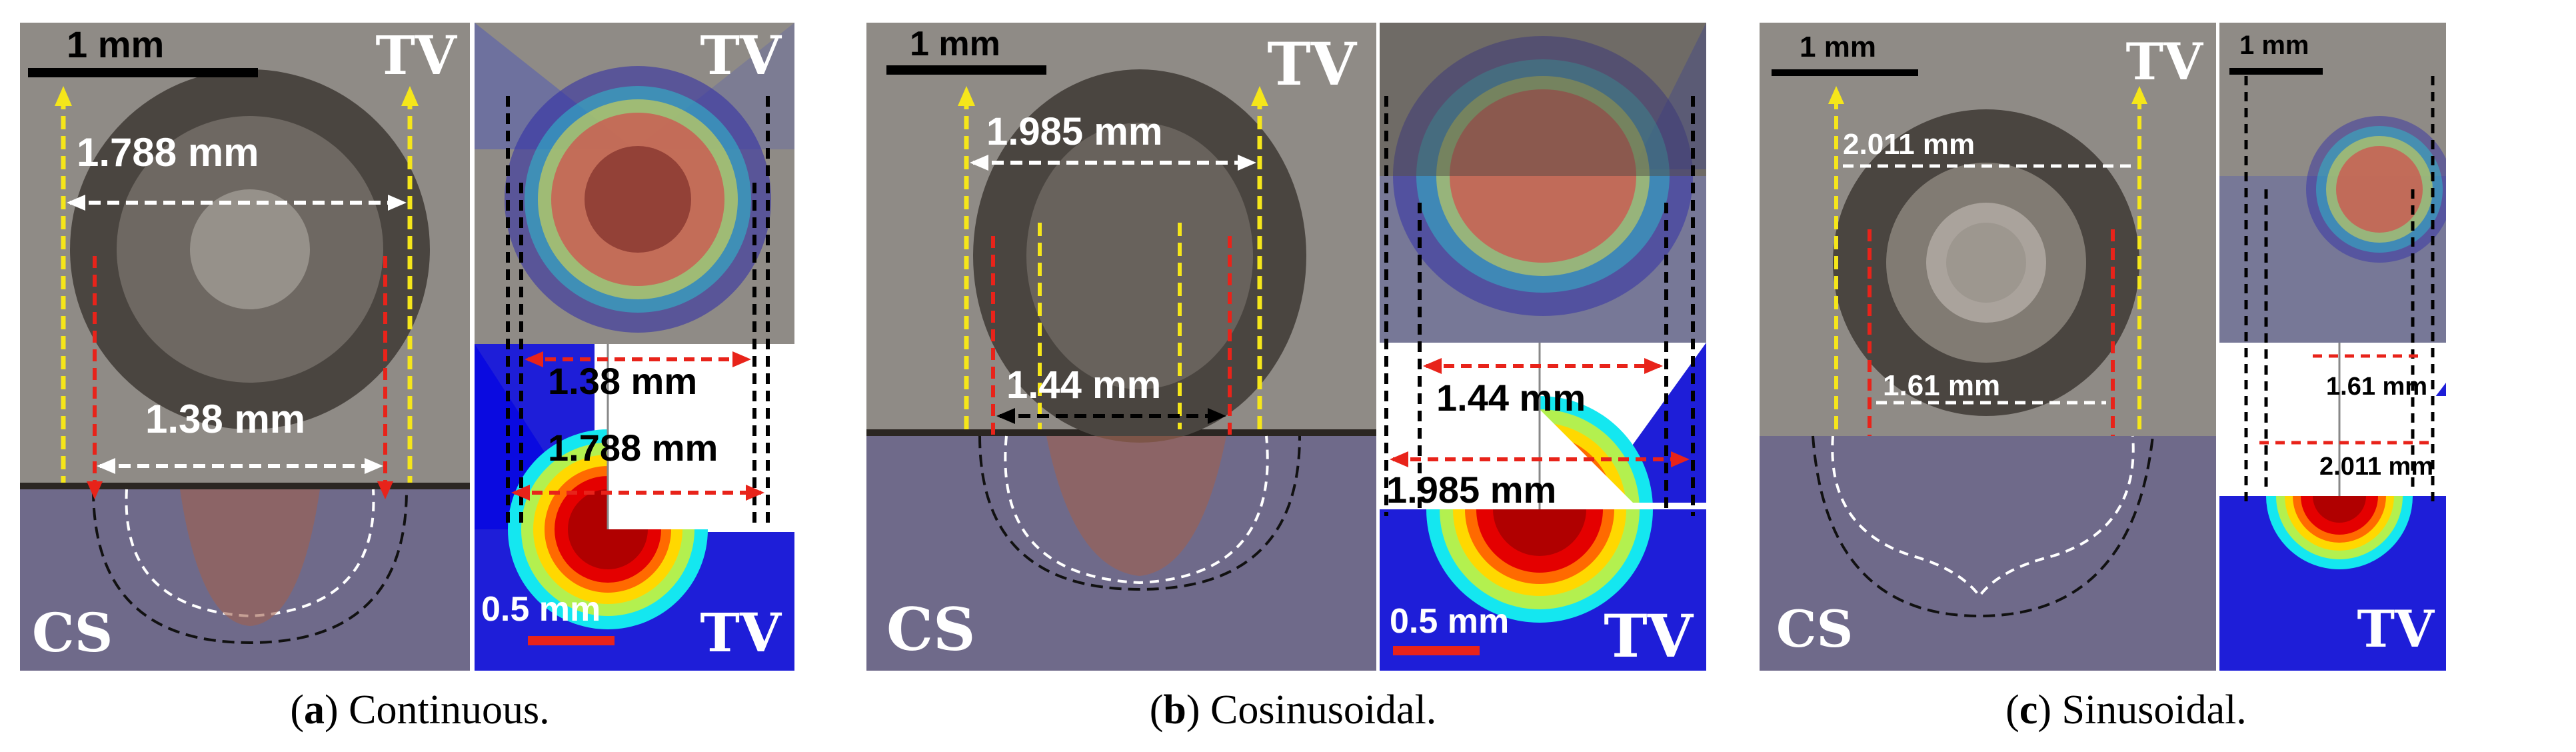 Image resolution: width=2576 pixels, height=752 pixels. Describe the element at coordinates (2126, 710) in the screenshot. I see `caption-c: (c) Sinusoidal.` at that location.